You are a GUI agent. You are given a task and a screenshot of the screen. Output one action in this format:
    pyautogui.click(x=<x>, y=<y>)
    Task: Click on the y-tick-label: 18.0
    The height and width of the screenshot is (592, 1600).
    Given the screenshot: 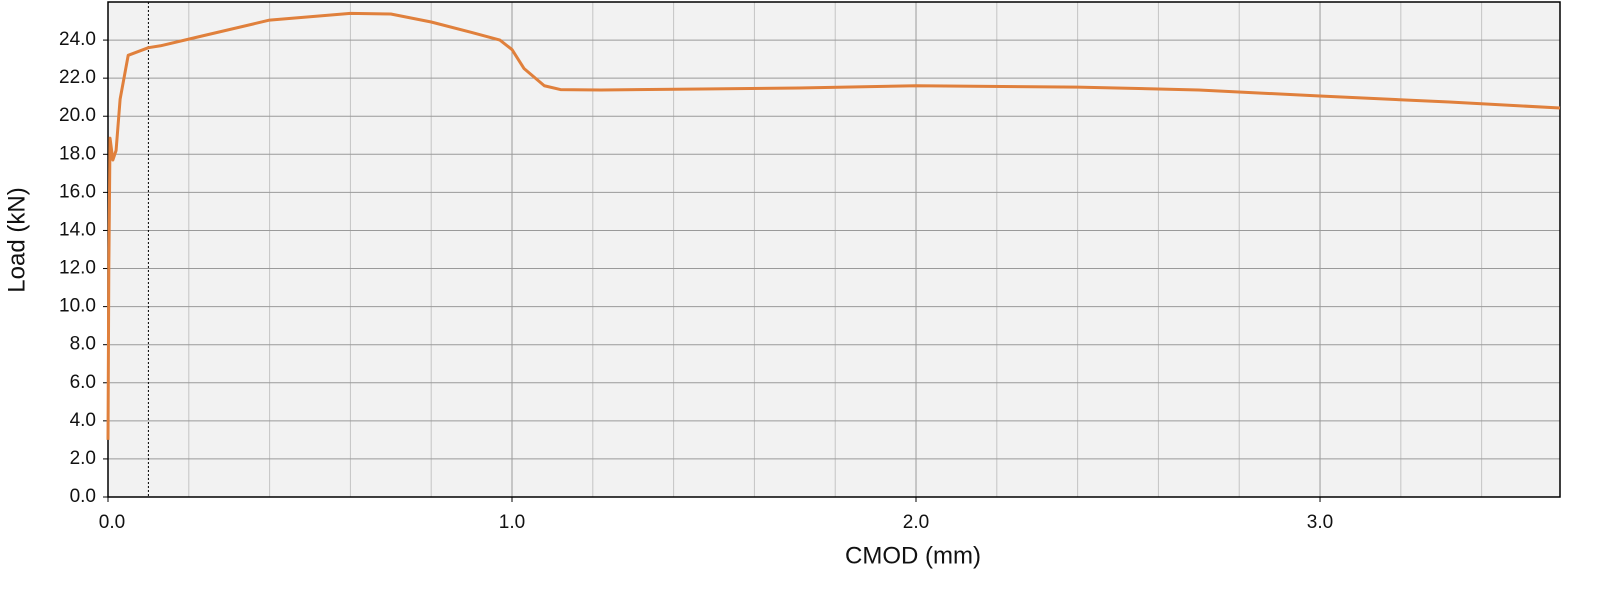 What is the action you would take?
    pyautogui.click(x=77, y=153)
    